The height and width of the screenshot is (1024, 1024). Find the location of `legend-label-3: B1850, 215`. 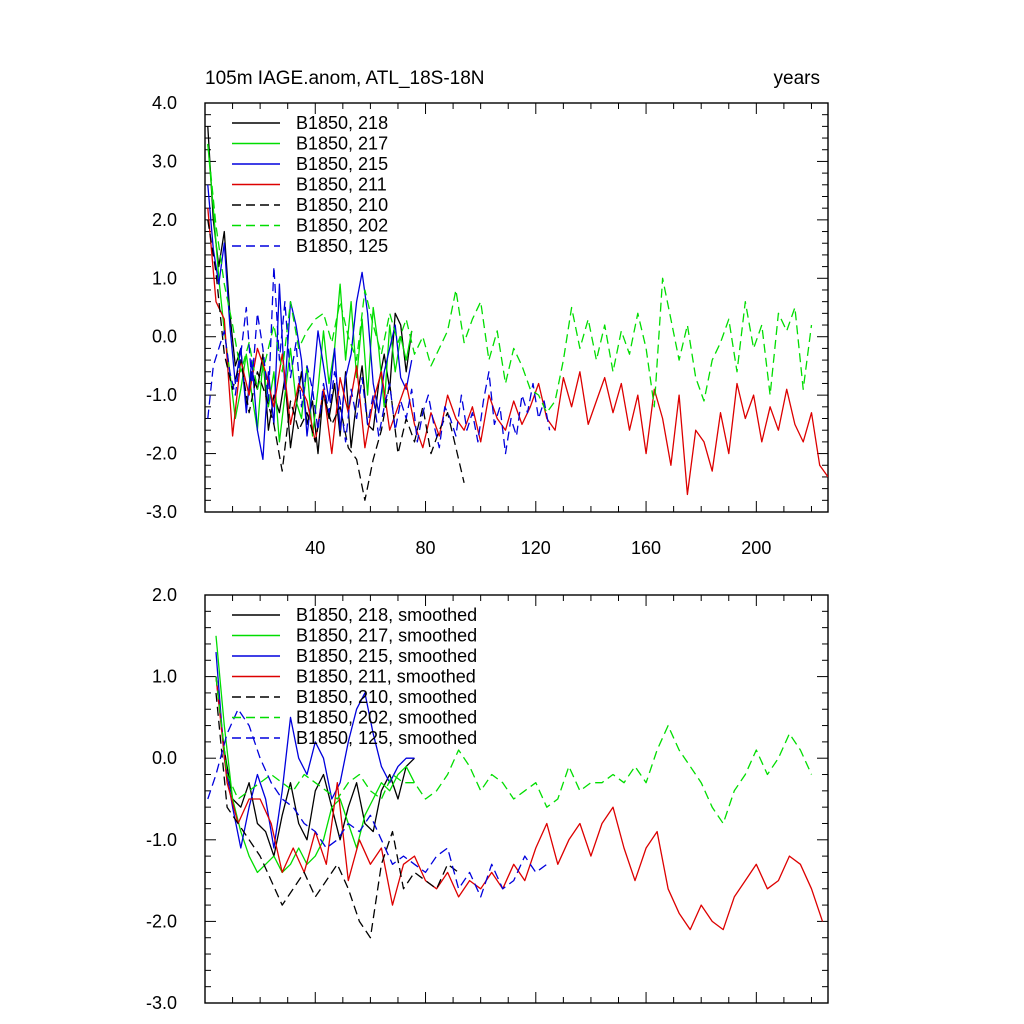

legend-label-3: B1850, 215 is located at coordinates (342, 164).